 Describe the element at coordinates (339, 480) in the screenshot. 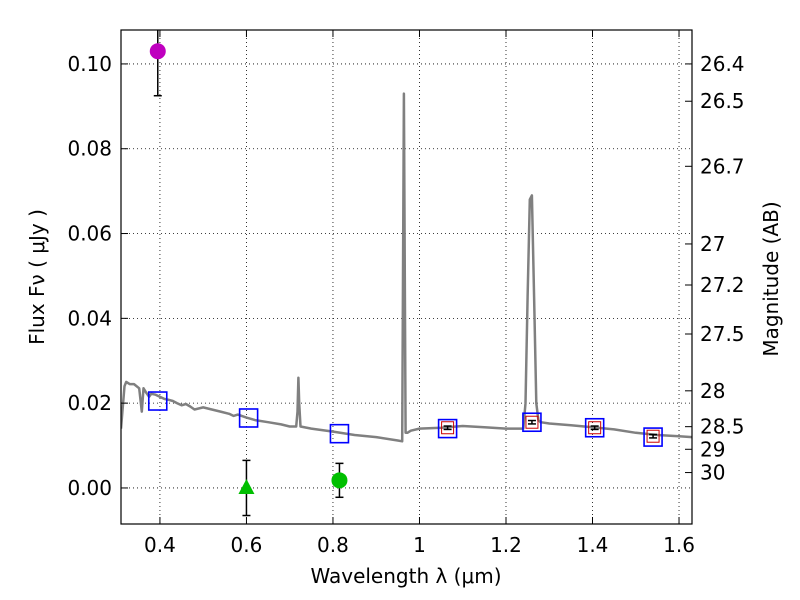

I see `green-circle-point` at that location.